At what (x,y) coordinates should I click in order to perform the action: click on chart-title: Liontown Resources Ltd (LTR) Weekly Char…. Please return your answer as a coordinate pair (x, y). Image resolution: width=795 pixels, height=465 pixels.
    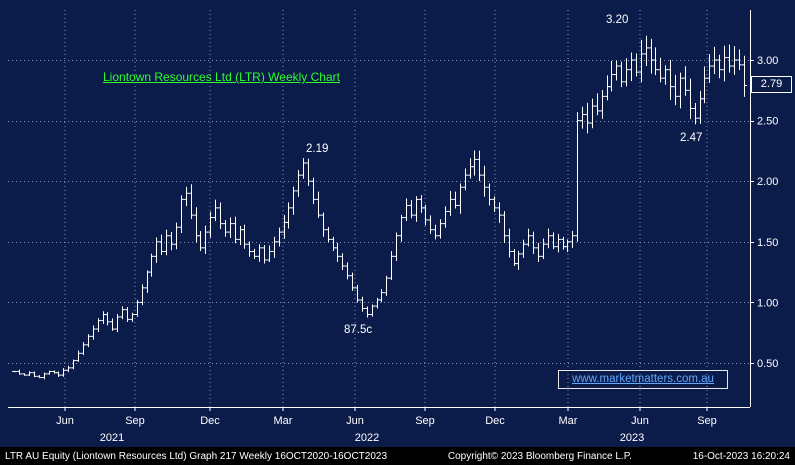
    Looking at the image, I should click on (221, 77).